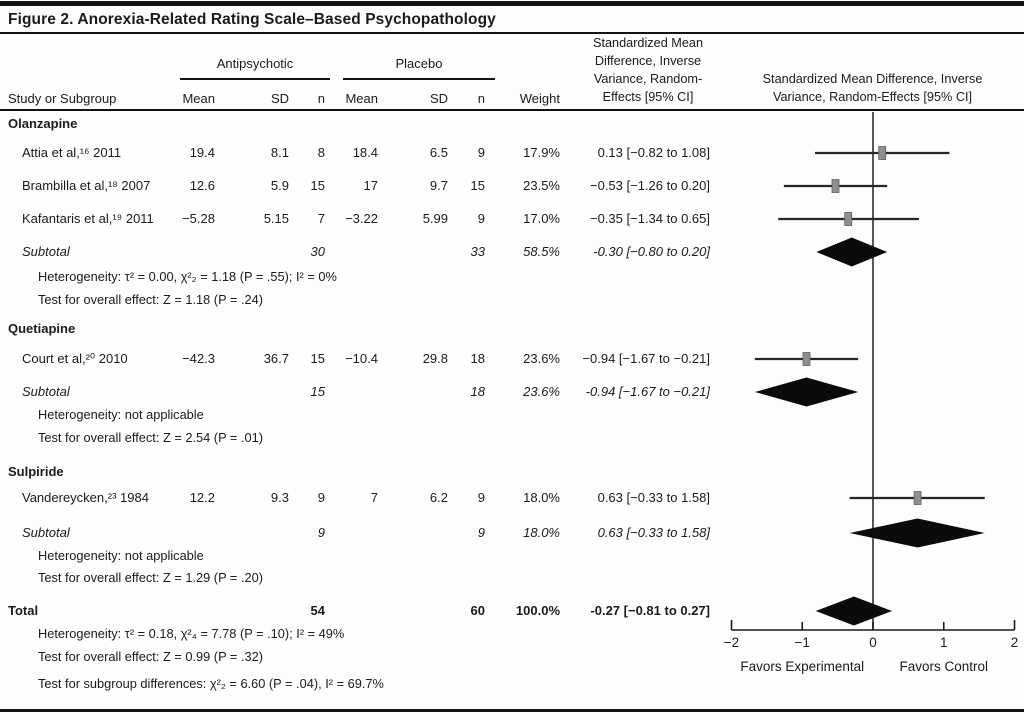 The image size is (1024, 720). What do you see at coordinates (512, 110) in the screenshot?
I see `header-rule` at bounding box center [512, 110].